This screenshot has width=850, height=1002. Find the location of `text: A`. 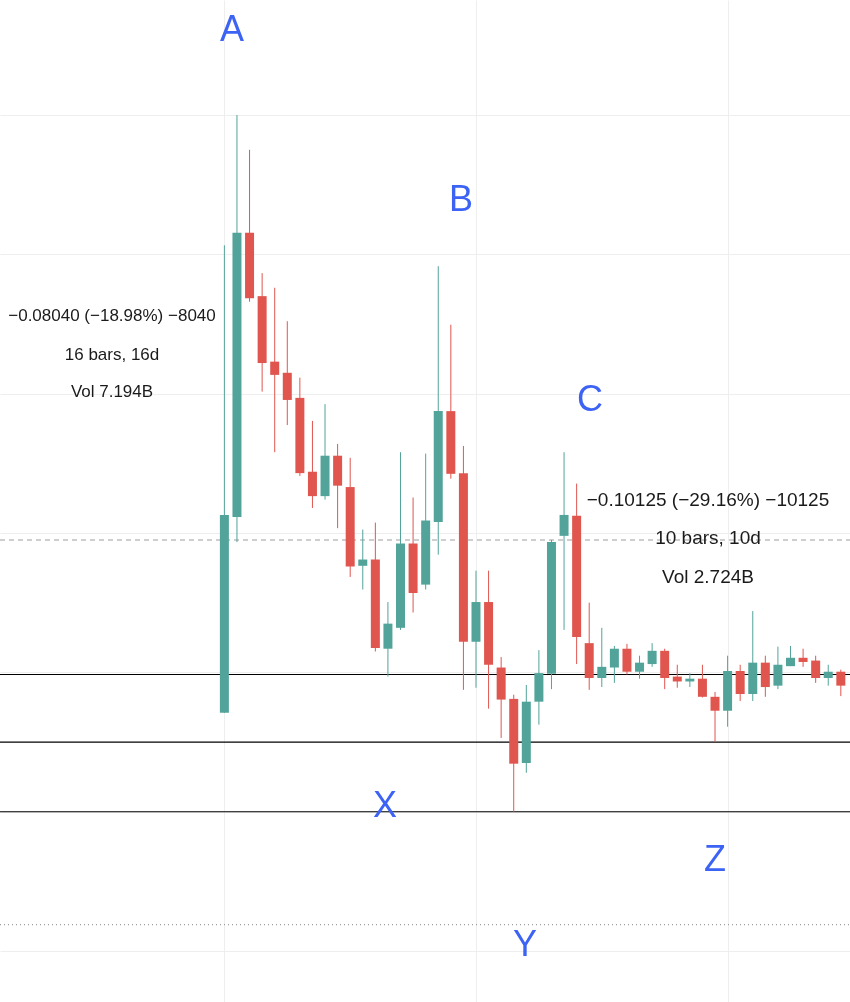

text: A is located at coordinates (232, 28).